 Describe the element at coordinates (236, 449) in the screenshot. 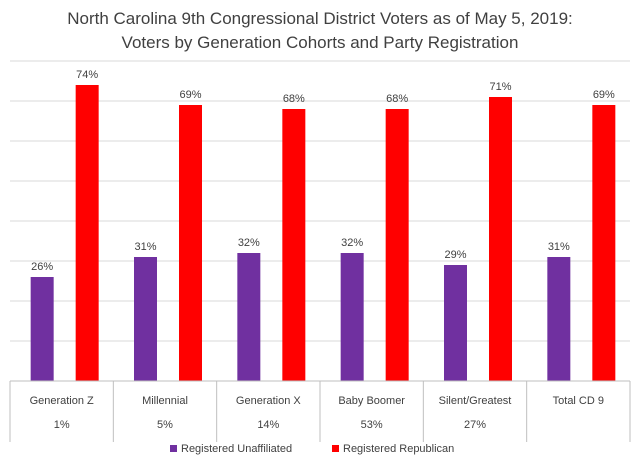

I see `legend-label: Registered Unaffiliated` at that location.